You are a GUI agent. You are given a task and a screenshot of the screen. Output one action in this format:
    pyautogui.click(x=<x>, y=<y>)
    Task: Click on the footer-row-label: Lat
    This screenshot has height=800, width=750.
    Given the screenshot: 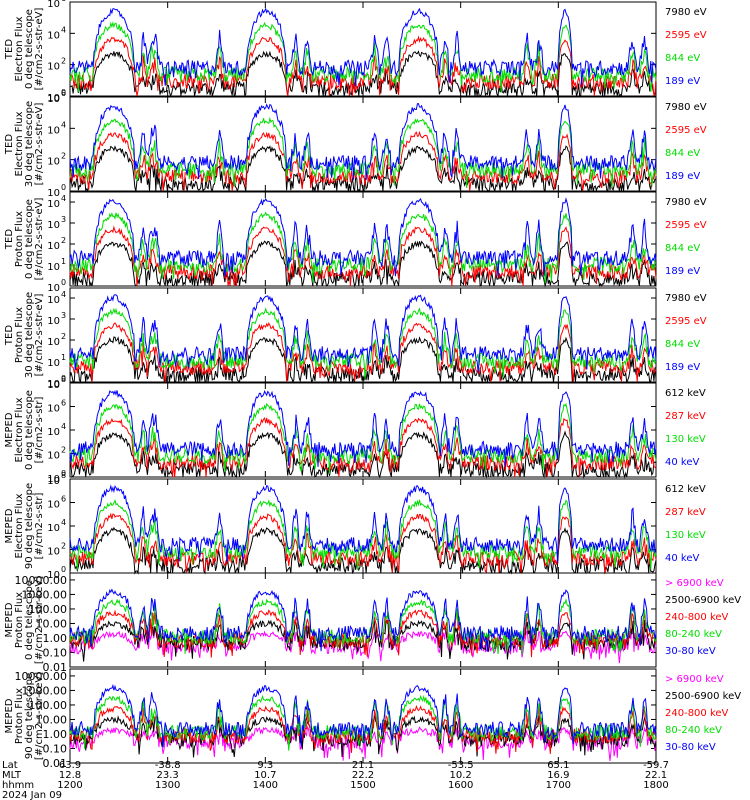 What is the action you would take?
    pyautogui.click(x=10, y=765)
    